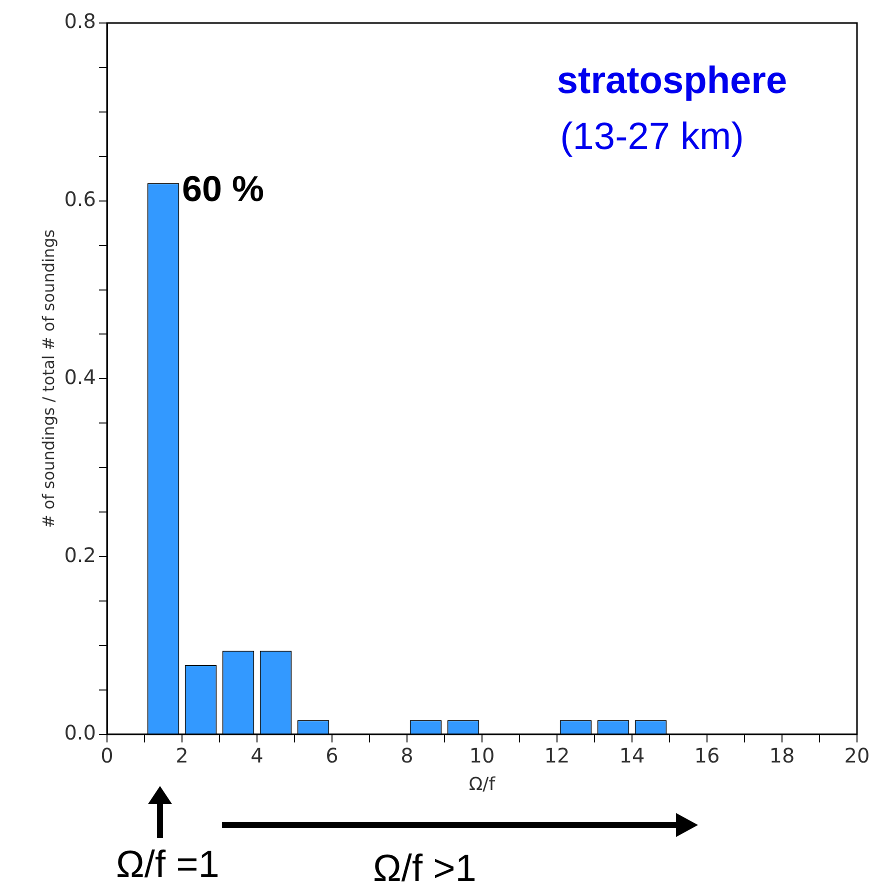 The height and width of the screenshot is (883, 875). What do you see at coordinates (80, 199) in the screenshot?
I see `y-tick-label: 0.6` at bounding box center [80, 199].